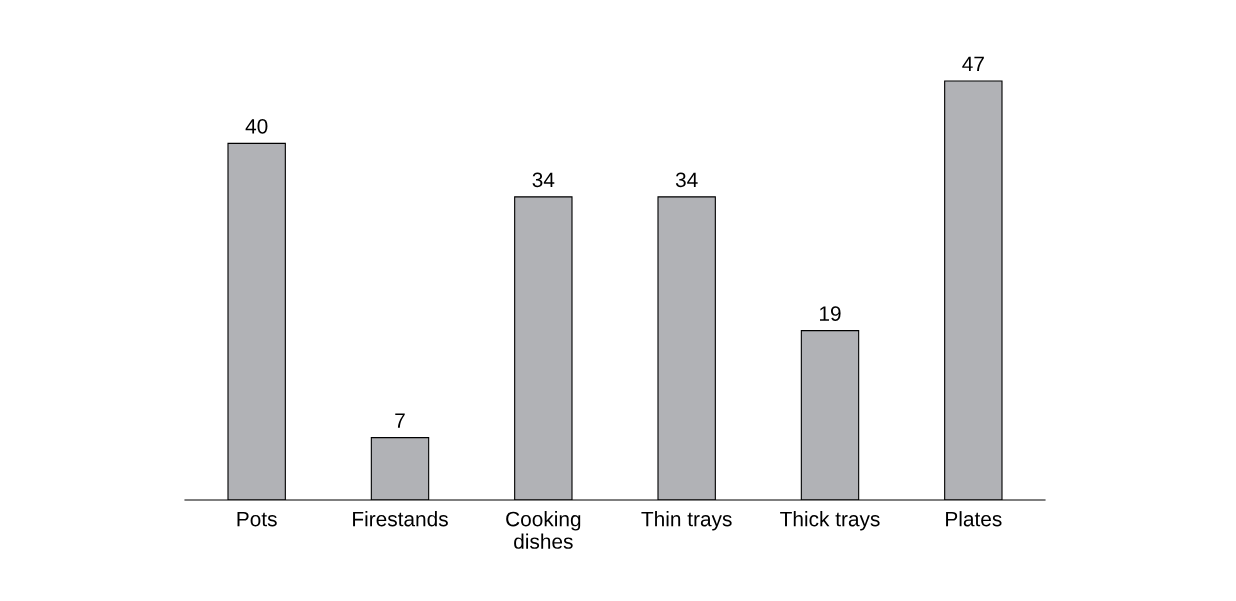 Image resolution: width=1236 pixels, height=601 pixels. What do you see at coordinates (400, 519) in the screenshot?
I see `x-tick-label: Firestands` at bounding box center [400, 519].